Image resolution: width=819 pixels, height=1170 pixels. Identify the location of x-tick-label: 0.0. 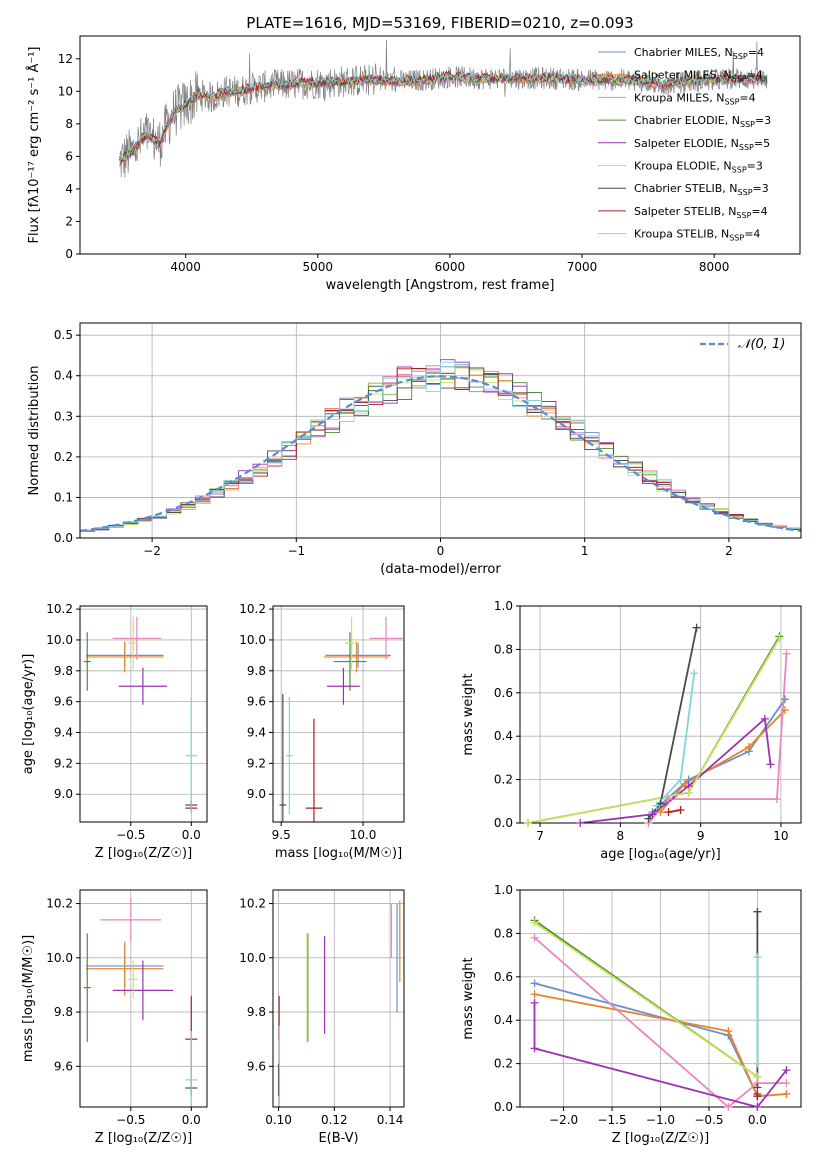
(191, 835).